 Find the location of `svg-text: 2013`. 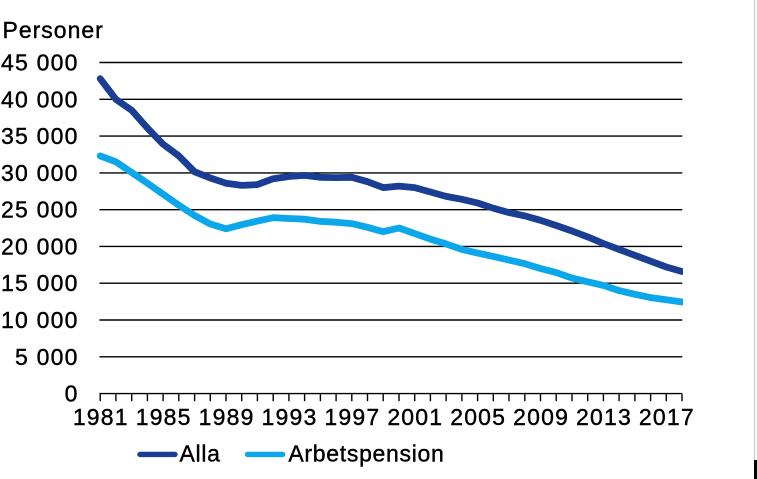

svg-text: 2013 is located at coordinates (604, 417).